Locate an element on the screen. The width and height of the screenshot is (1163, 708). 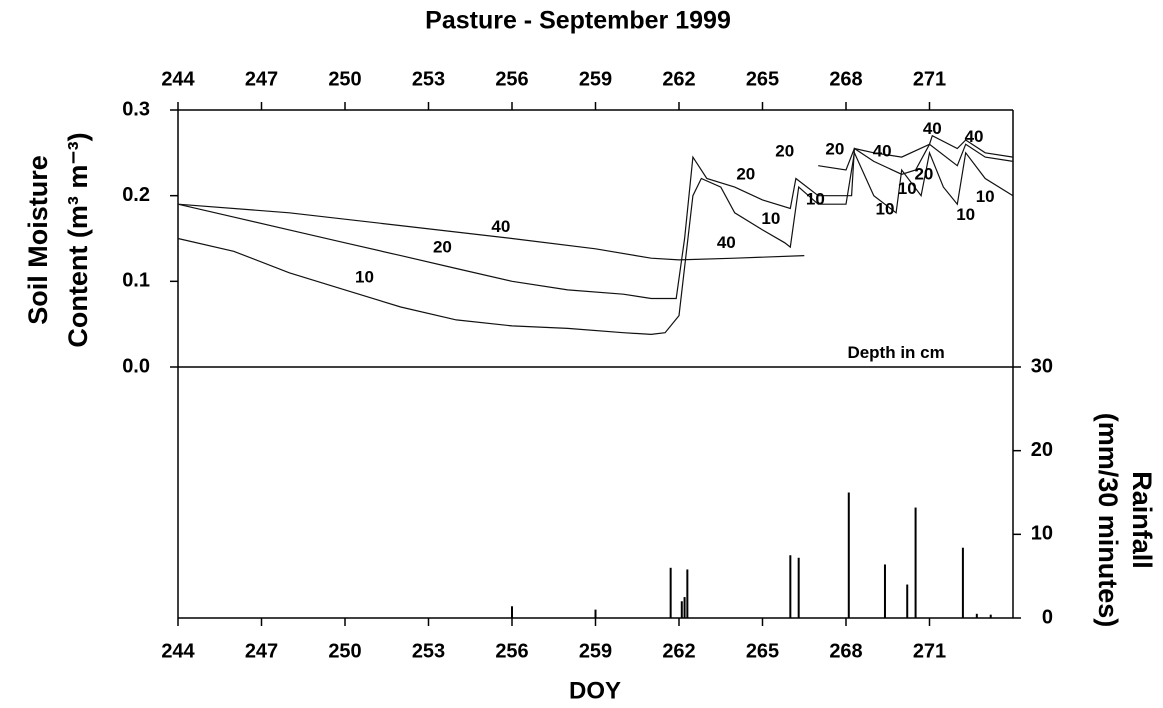
y-tick-label: 0.2 is located at coordinates (136, 195).